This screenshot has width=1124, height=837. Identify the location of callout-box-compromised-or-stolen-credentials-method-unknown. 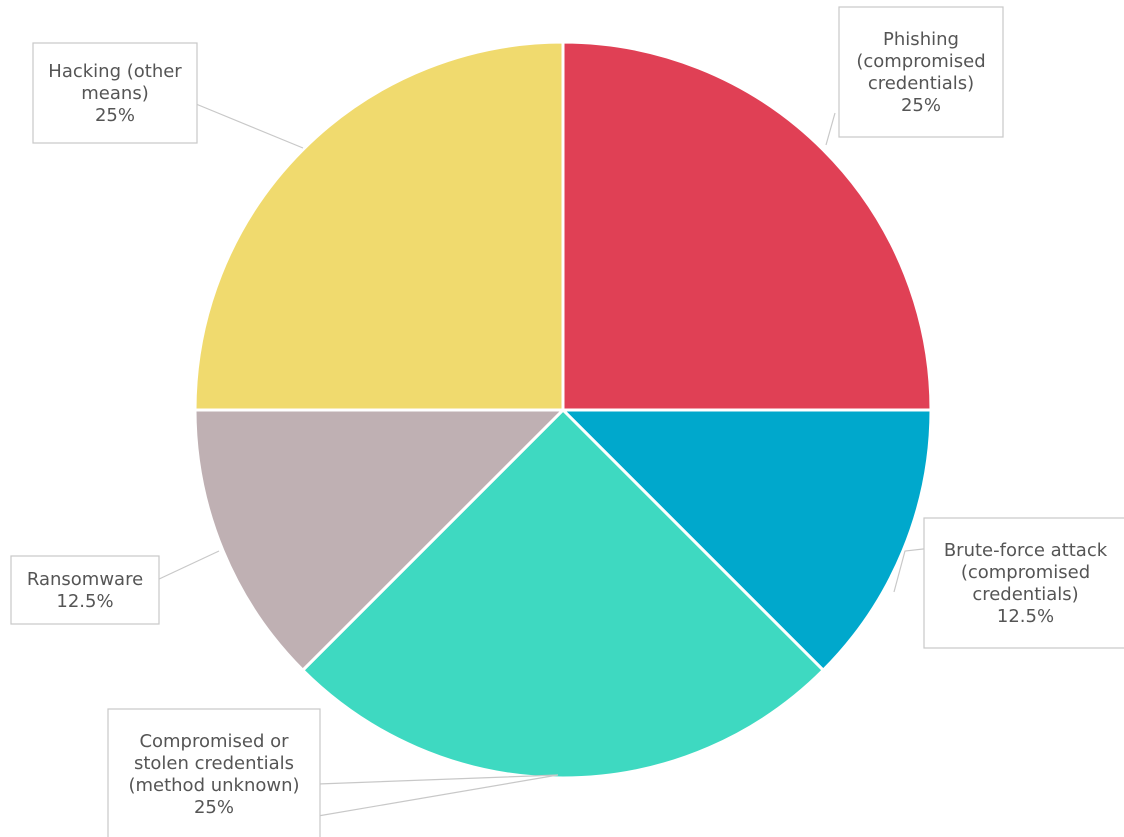
(214, 772).